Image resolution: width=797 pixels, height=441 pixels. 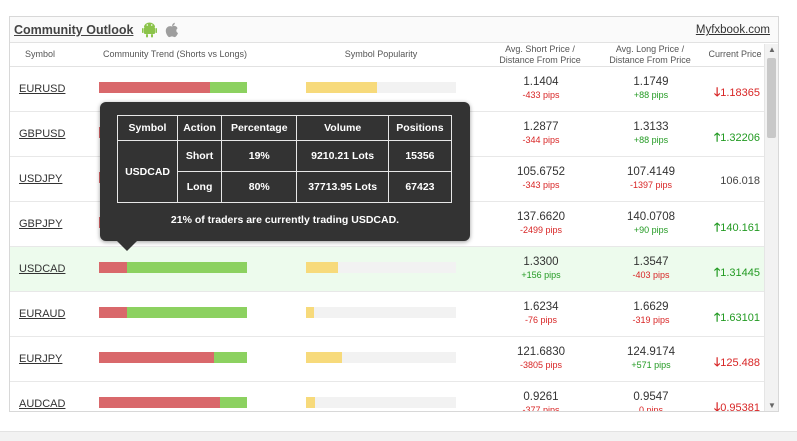 I want to click on avg-short-cell: 105.6752 -343 pips, so click(x=541, y=178).